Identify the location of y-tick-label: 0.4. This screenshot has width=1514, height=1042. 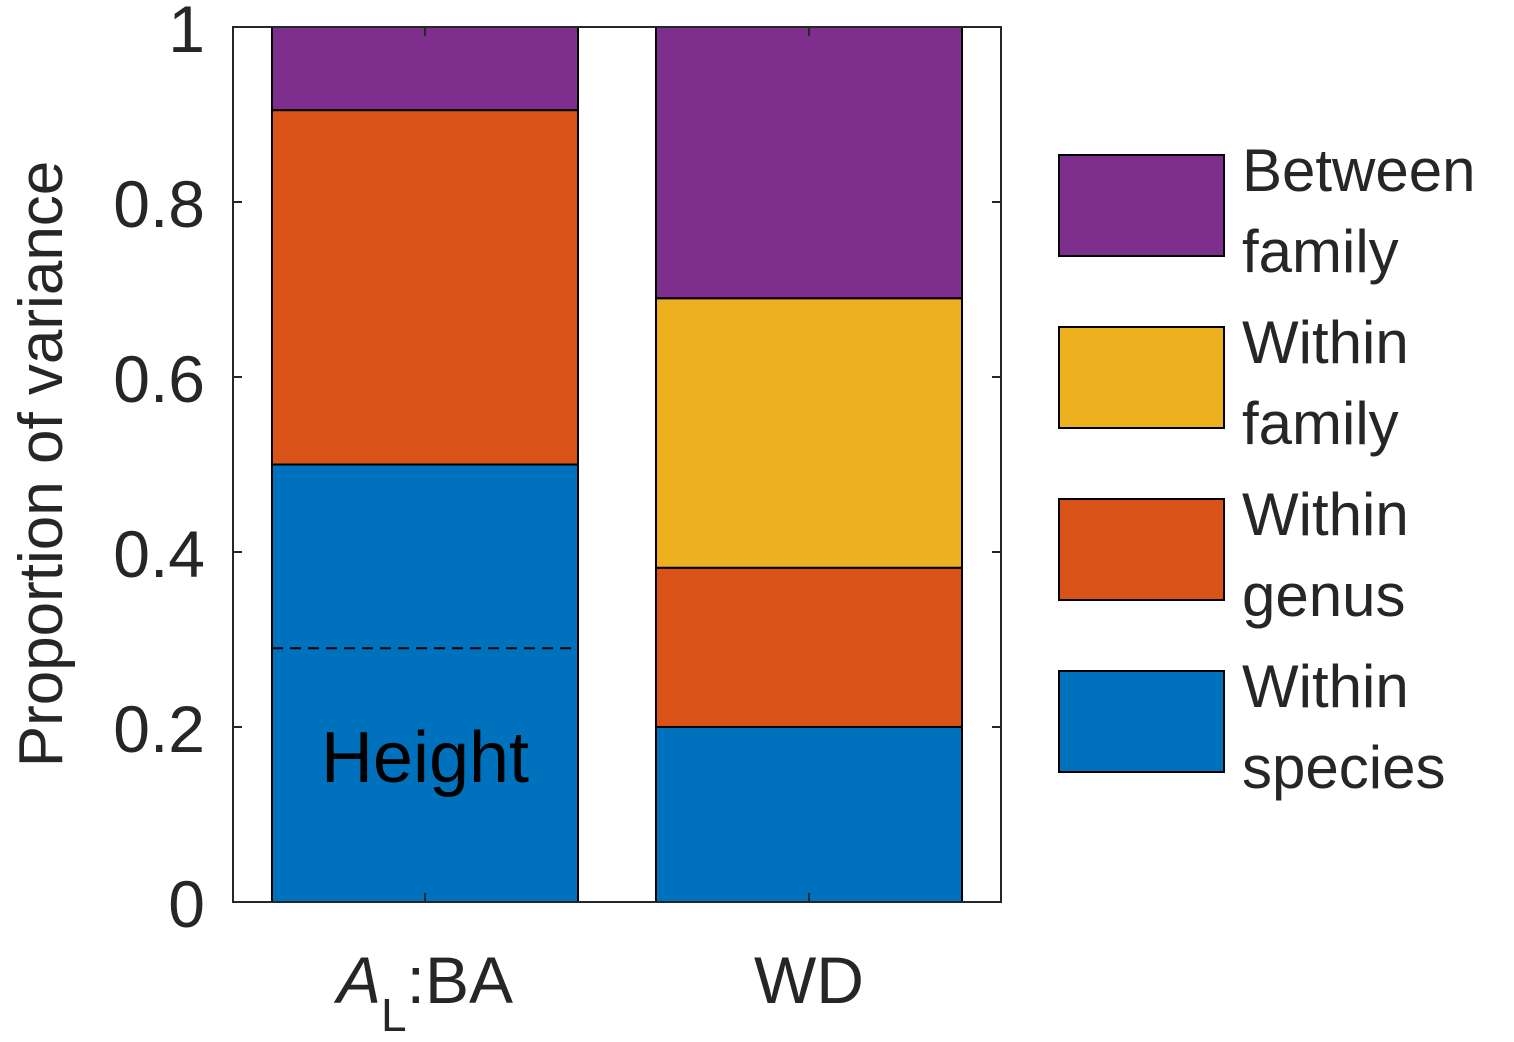
(159, 554).